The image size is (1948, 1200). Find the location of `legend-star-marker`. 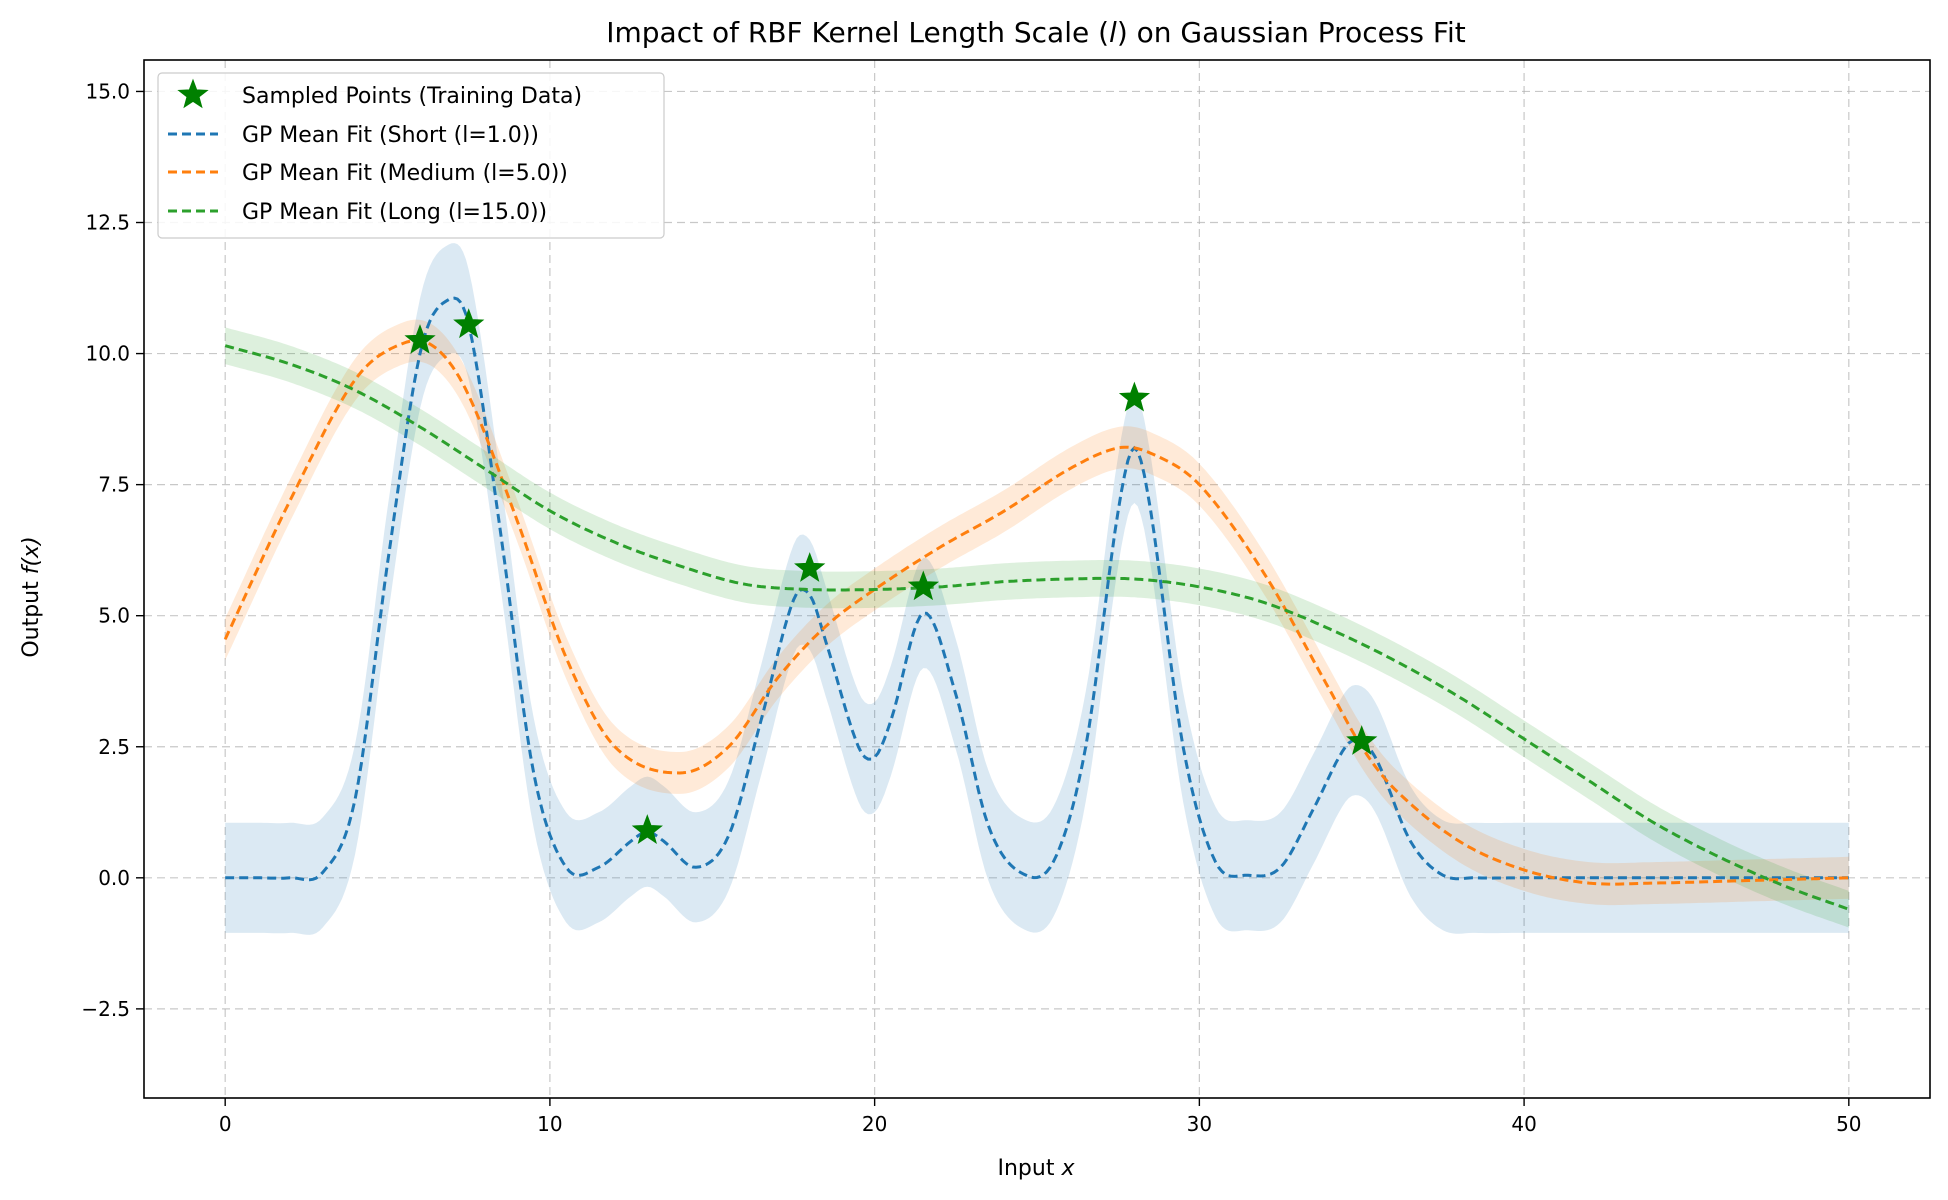

legend-star-marker is located at coordinates (193, 93).